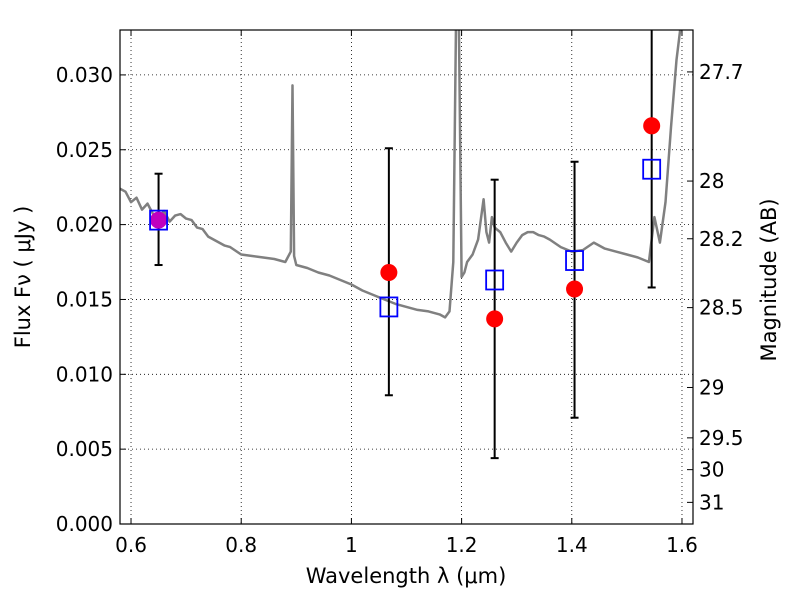 Image resolution: width=800 pixels, height=600 pixels. Describe the element at coordinates (721, 239) in the screenshot. I see `y2-tick-label: 28.2` at that location.